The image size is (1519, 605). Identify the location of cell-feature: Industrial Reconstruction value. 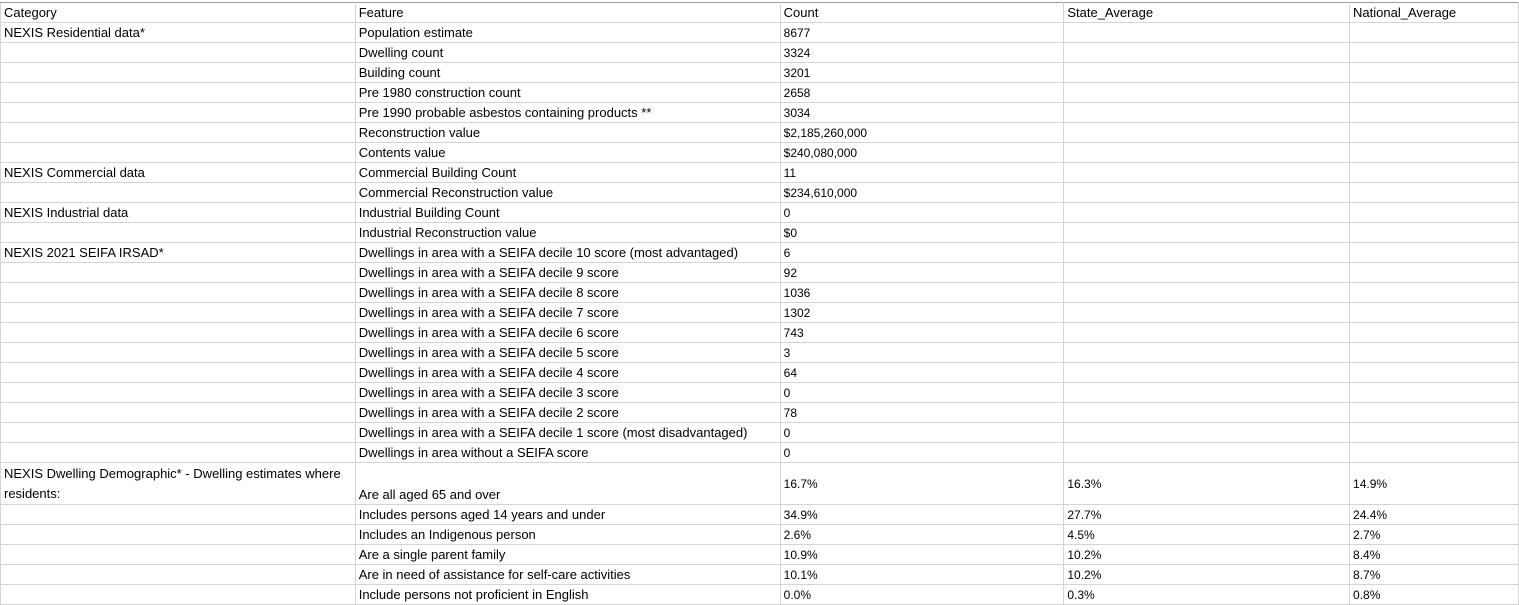
(567, 232).